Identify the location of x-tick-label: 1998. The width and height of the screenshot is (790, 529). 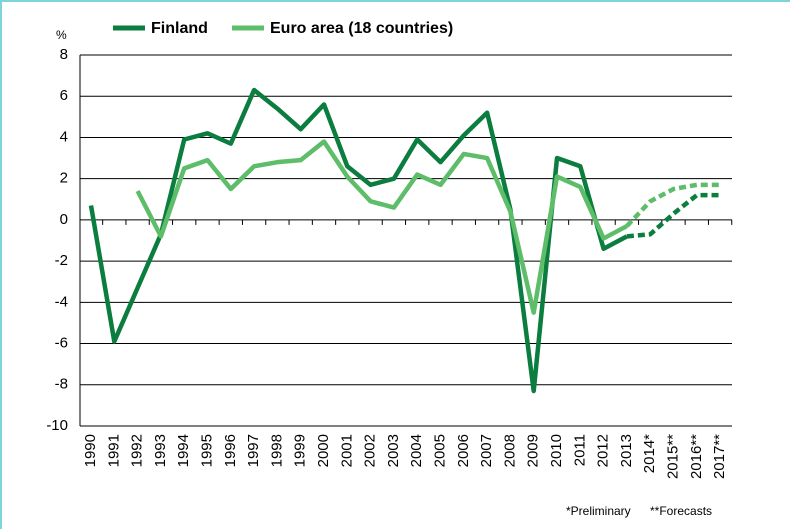
(276, 450).